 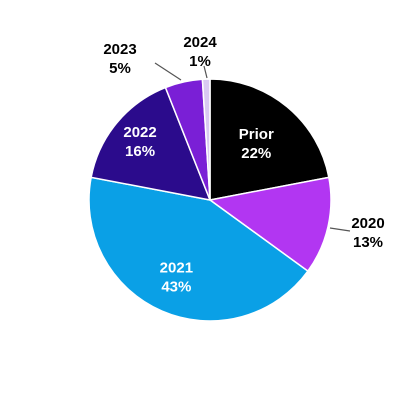 What do you see at coordinates (200, 42) in the screenshot?
I see `slice-label: 2024` at bounding box center [200, 42].